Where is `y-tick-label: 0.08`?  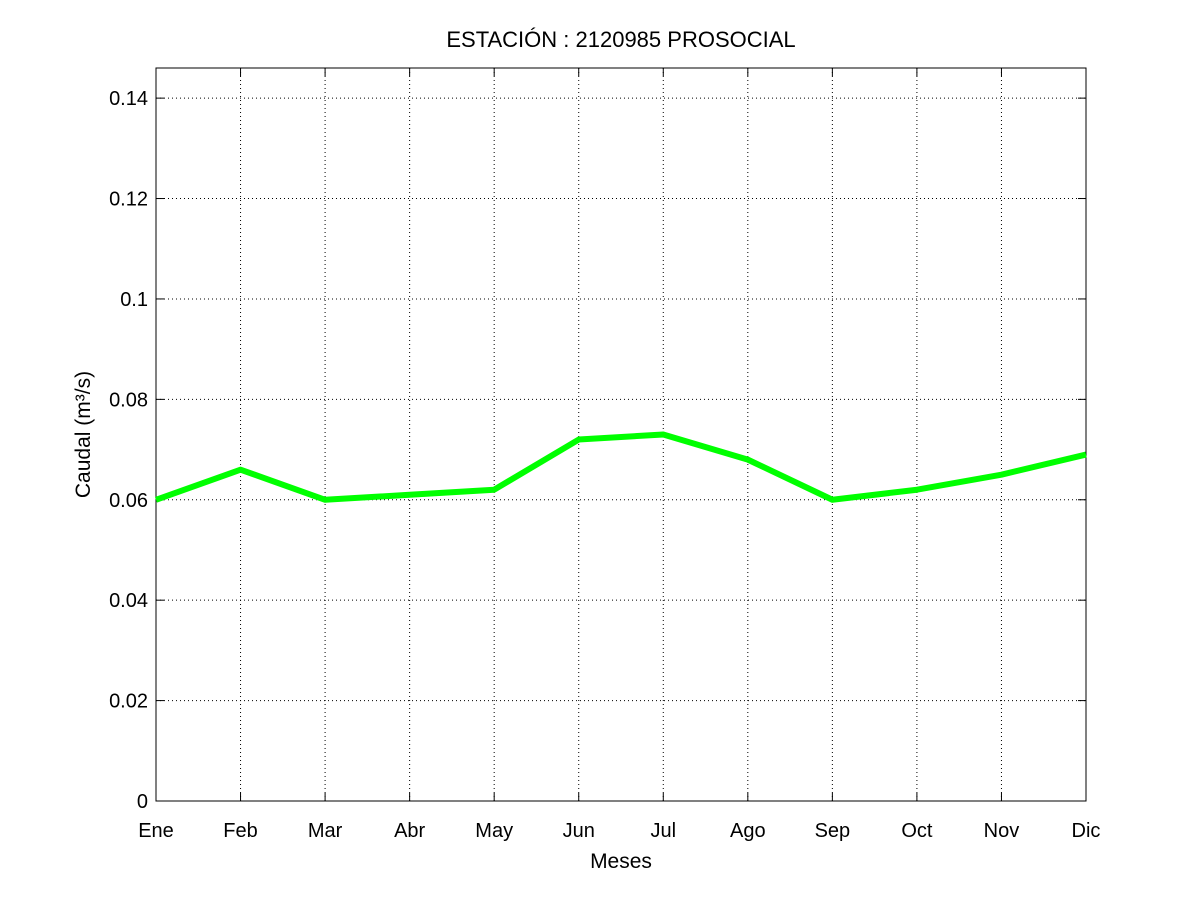 y-tick-label: 0.08 is located at coordinates (128, 400).